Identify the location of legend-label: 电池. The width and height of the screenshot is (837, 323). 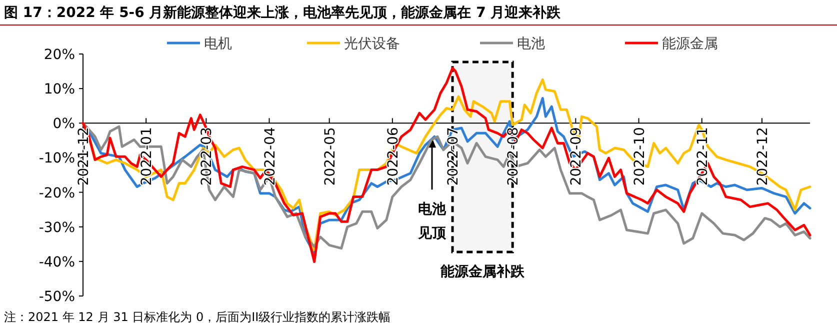
(531, 44).